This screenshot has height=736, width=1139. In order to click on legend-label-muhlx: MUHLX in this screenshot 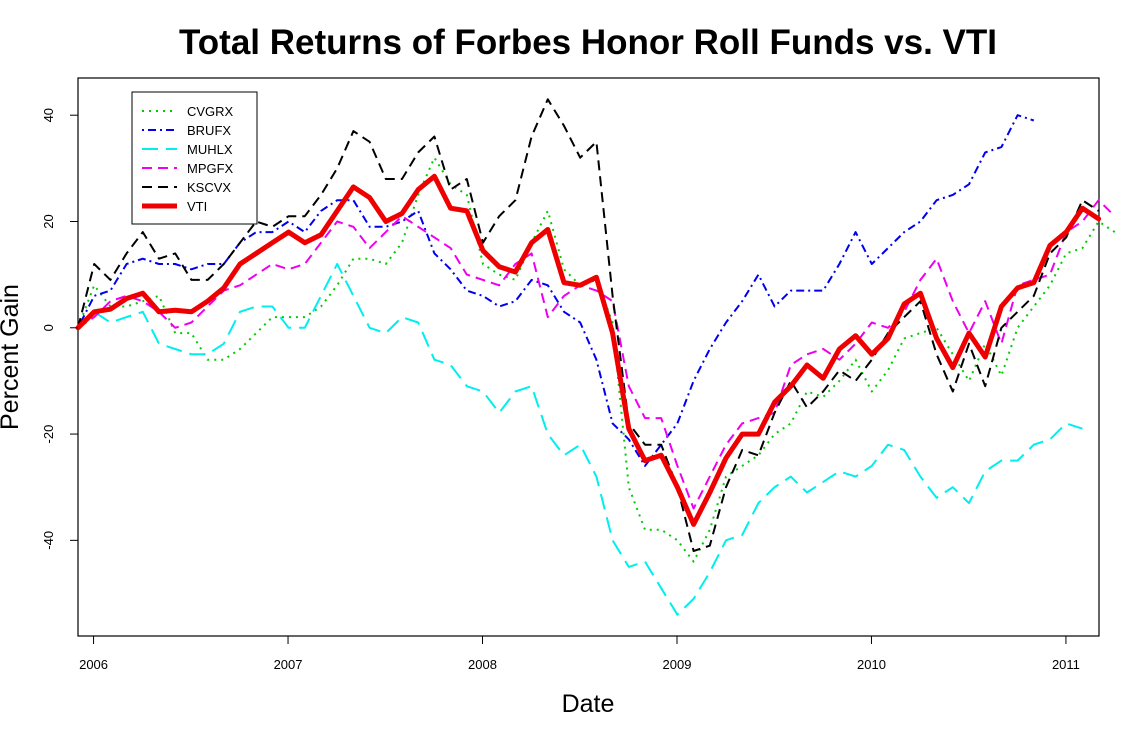, I will do `click(210, 149)`.